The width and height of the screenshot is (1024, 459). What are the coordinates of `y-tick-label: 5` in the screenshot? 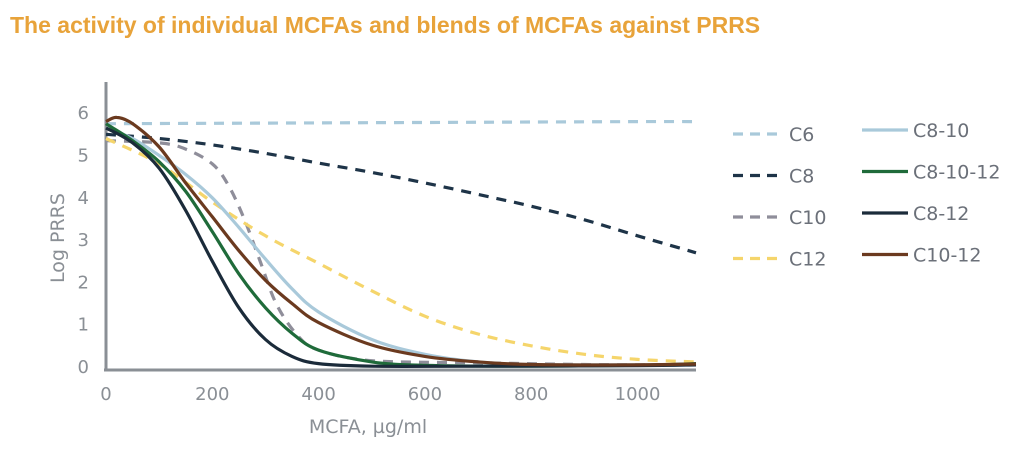 It's located at (83, 155).